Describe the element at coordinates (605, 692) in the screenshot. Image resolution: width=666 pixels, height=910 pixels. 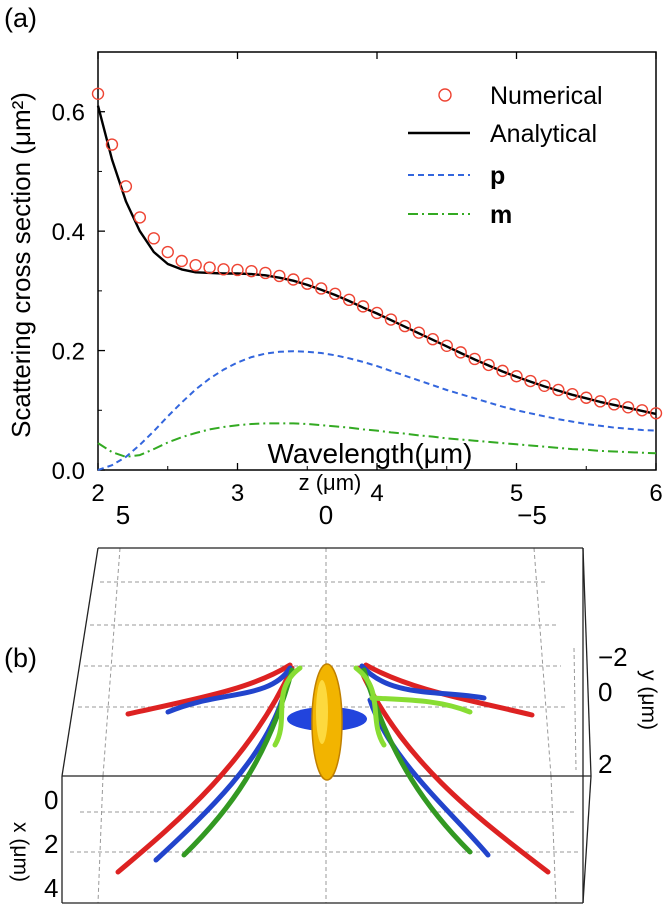
I see `y-tick: 0` at that location.